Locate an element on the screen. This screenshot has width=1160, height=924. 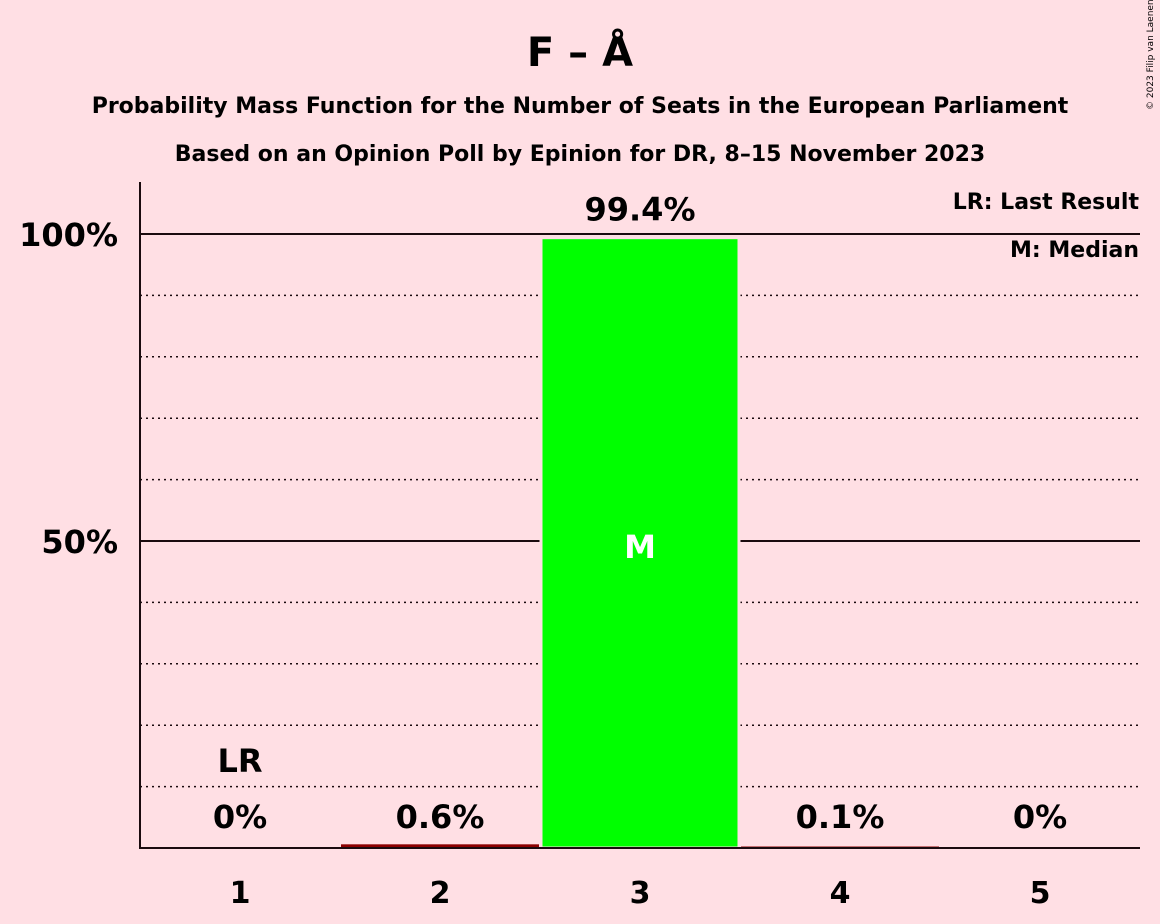
copyright-note: © 2023 Filip van Laenen is located at coordinates (1151, 55).